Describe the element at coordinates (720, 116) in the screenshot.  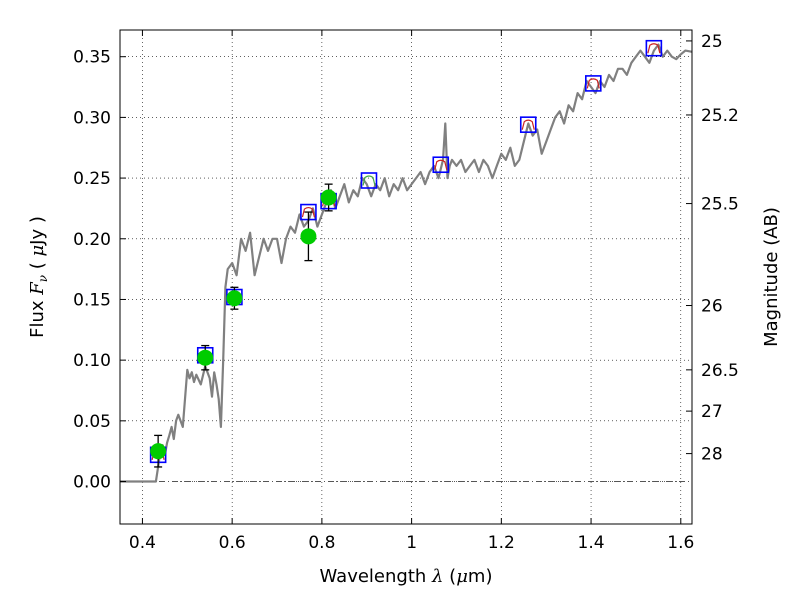
I see `y2-tick-label: 25.2` at that location.